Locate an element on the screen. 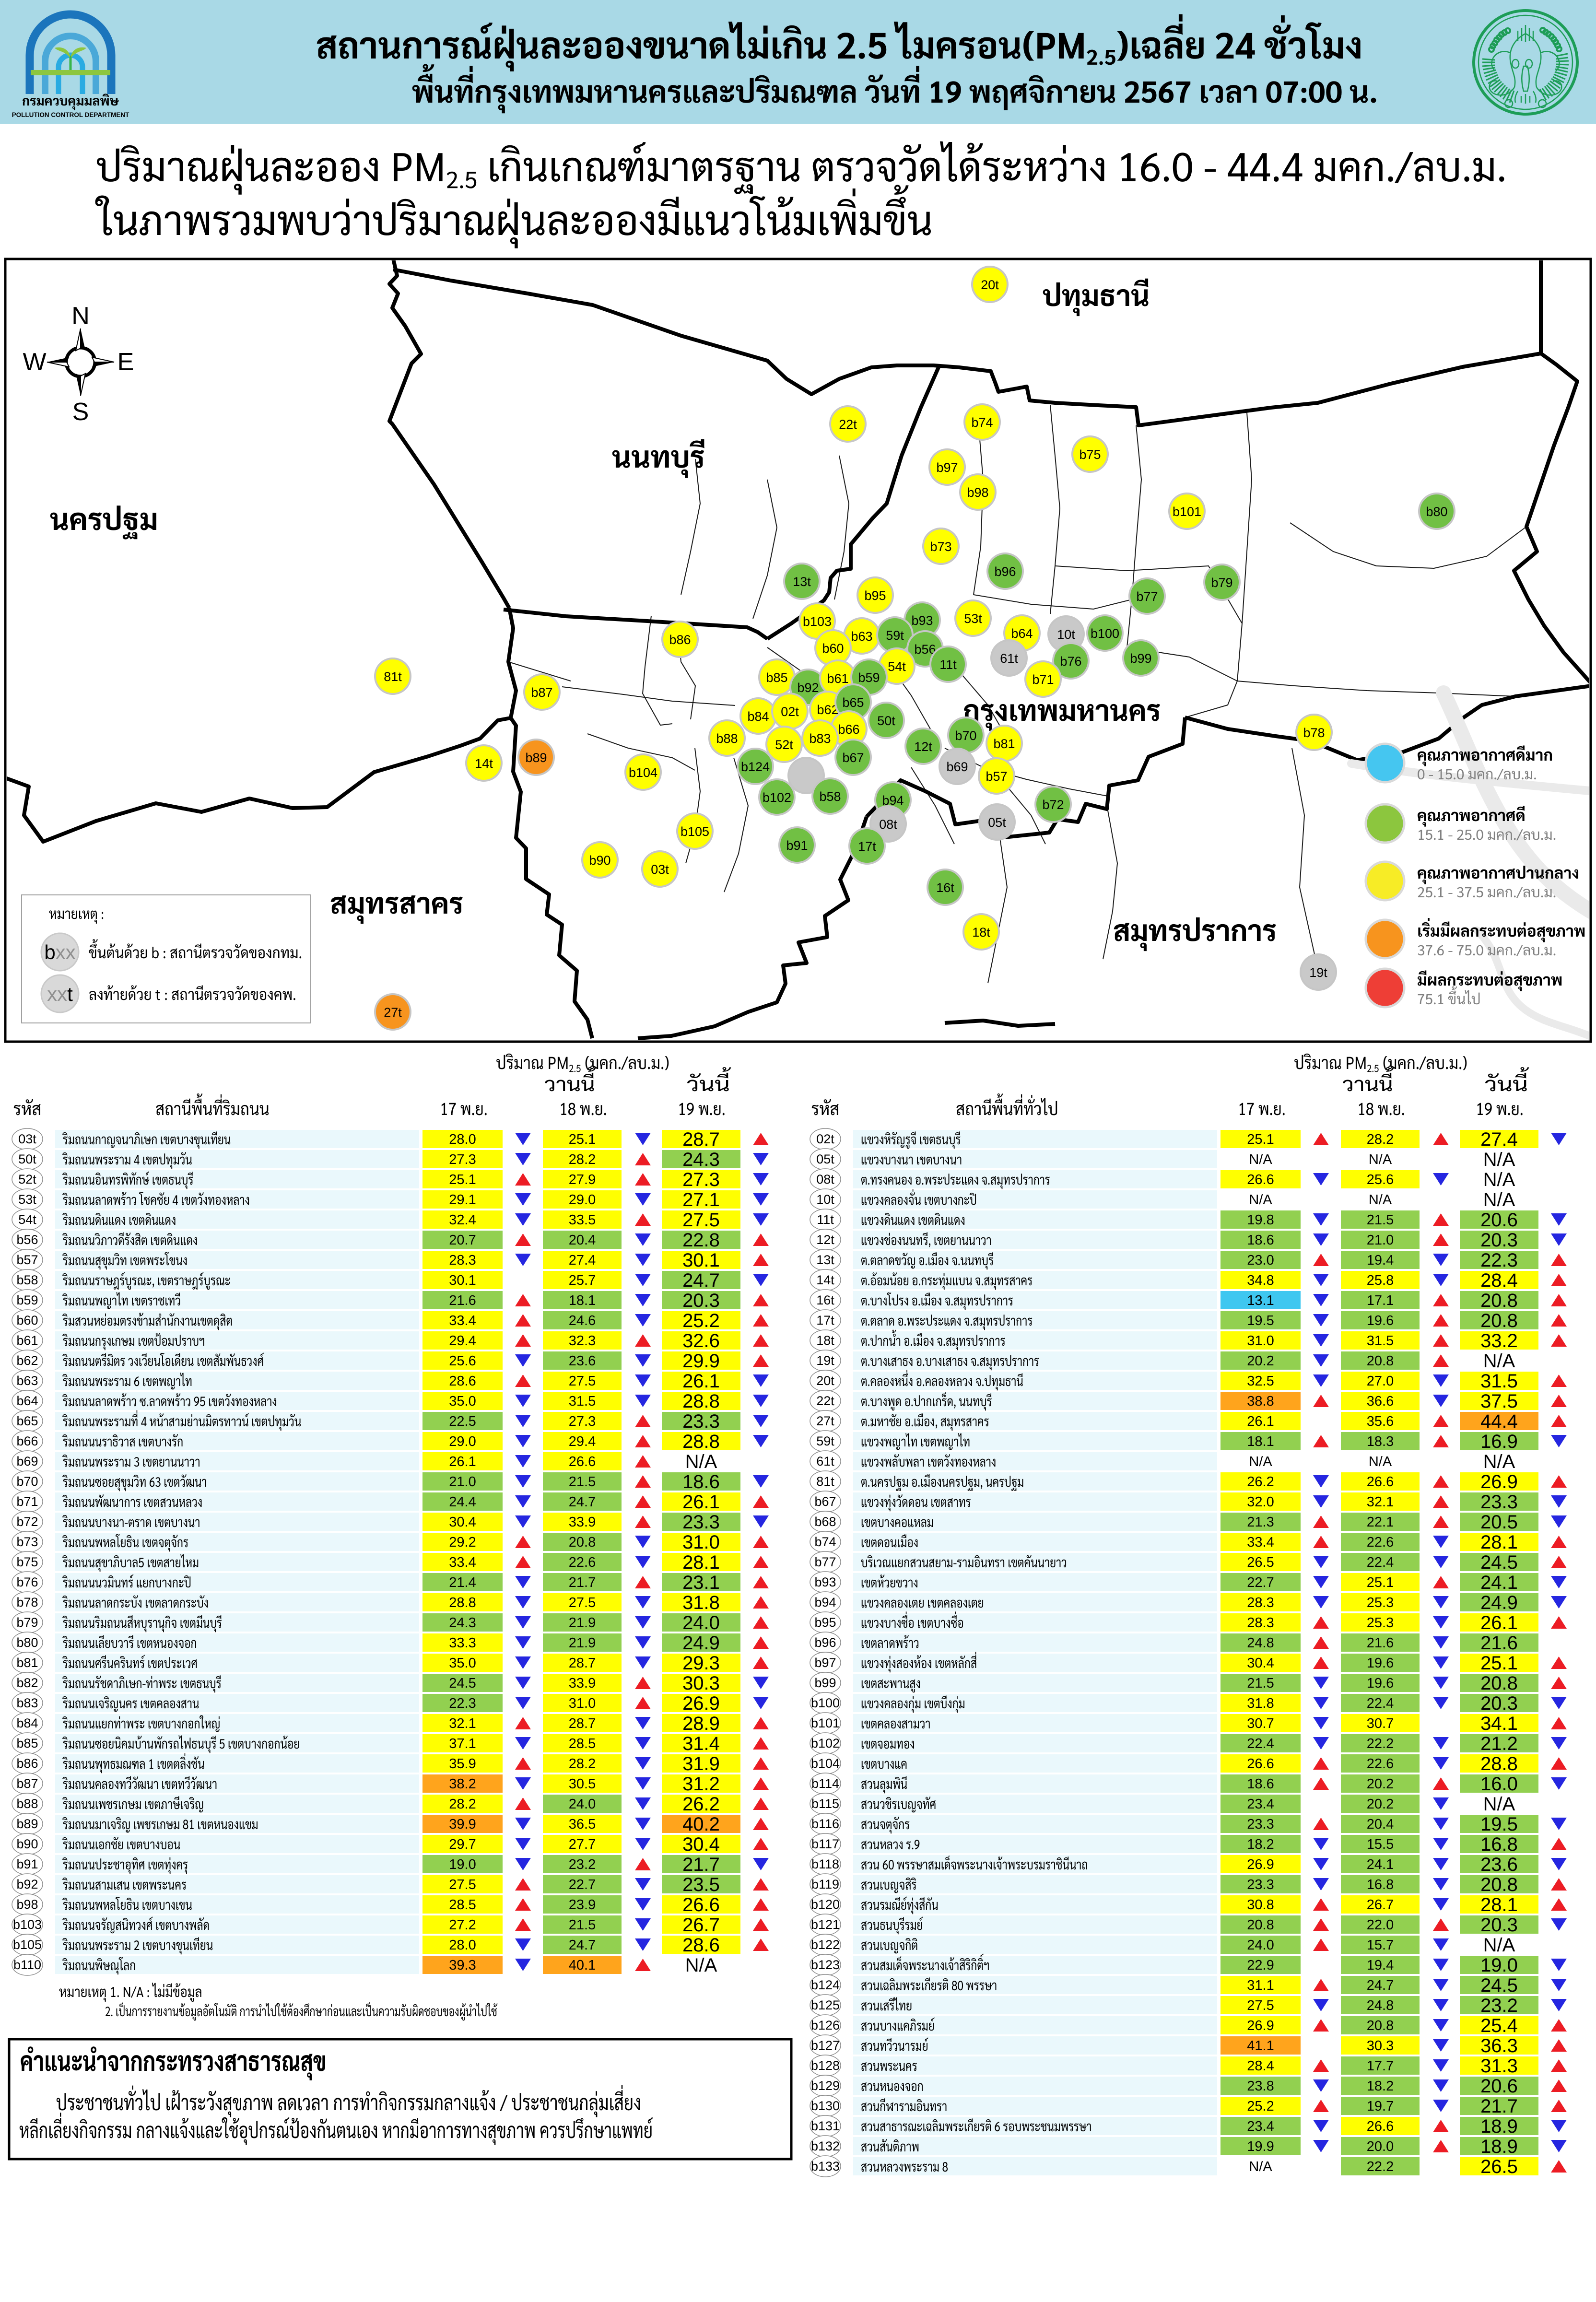 The width and height of the screenshot is (1596, 2302). svg-text: b88 is located at coordinates (27, 1804).